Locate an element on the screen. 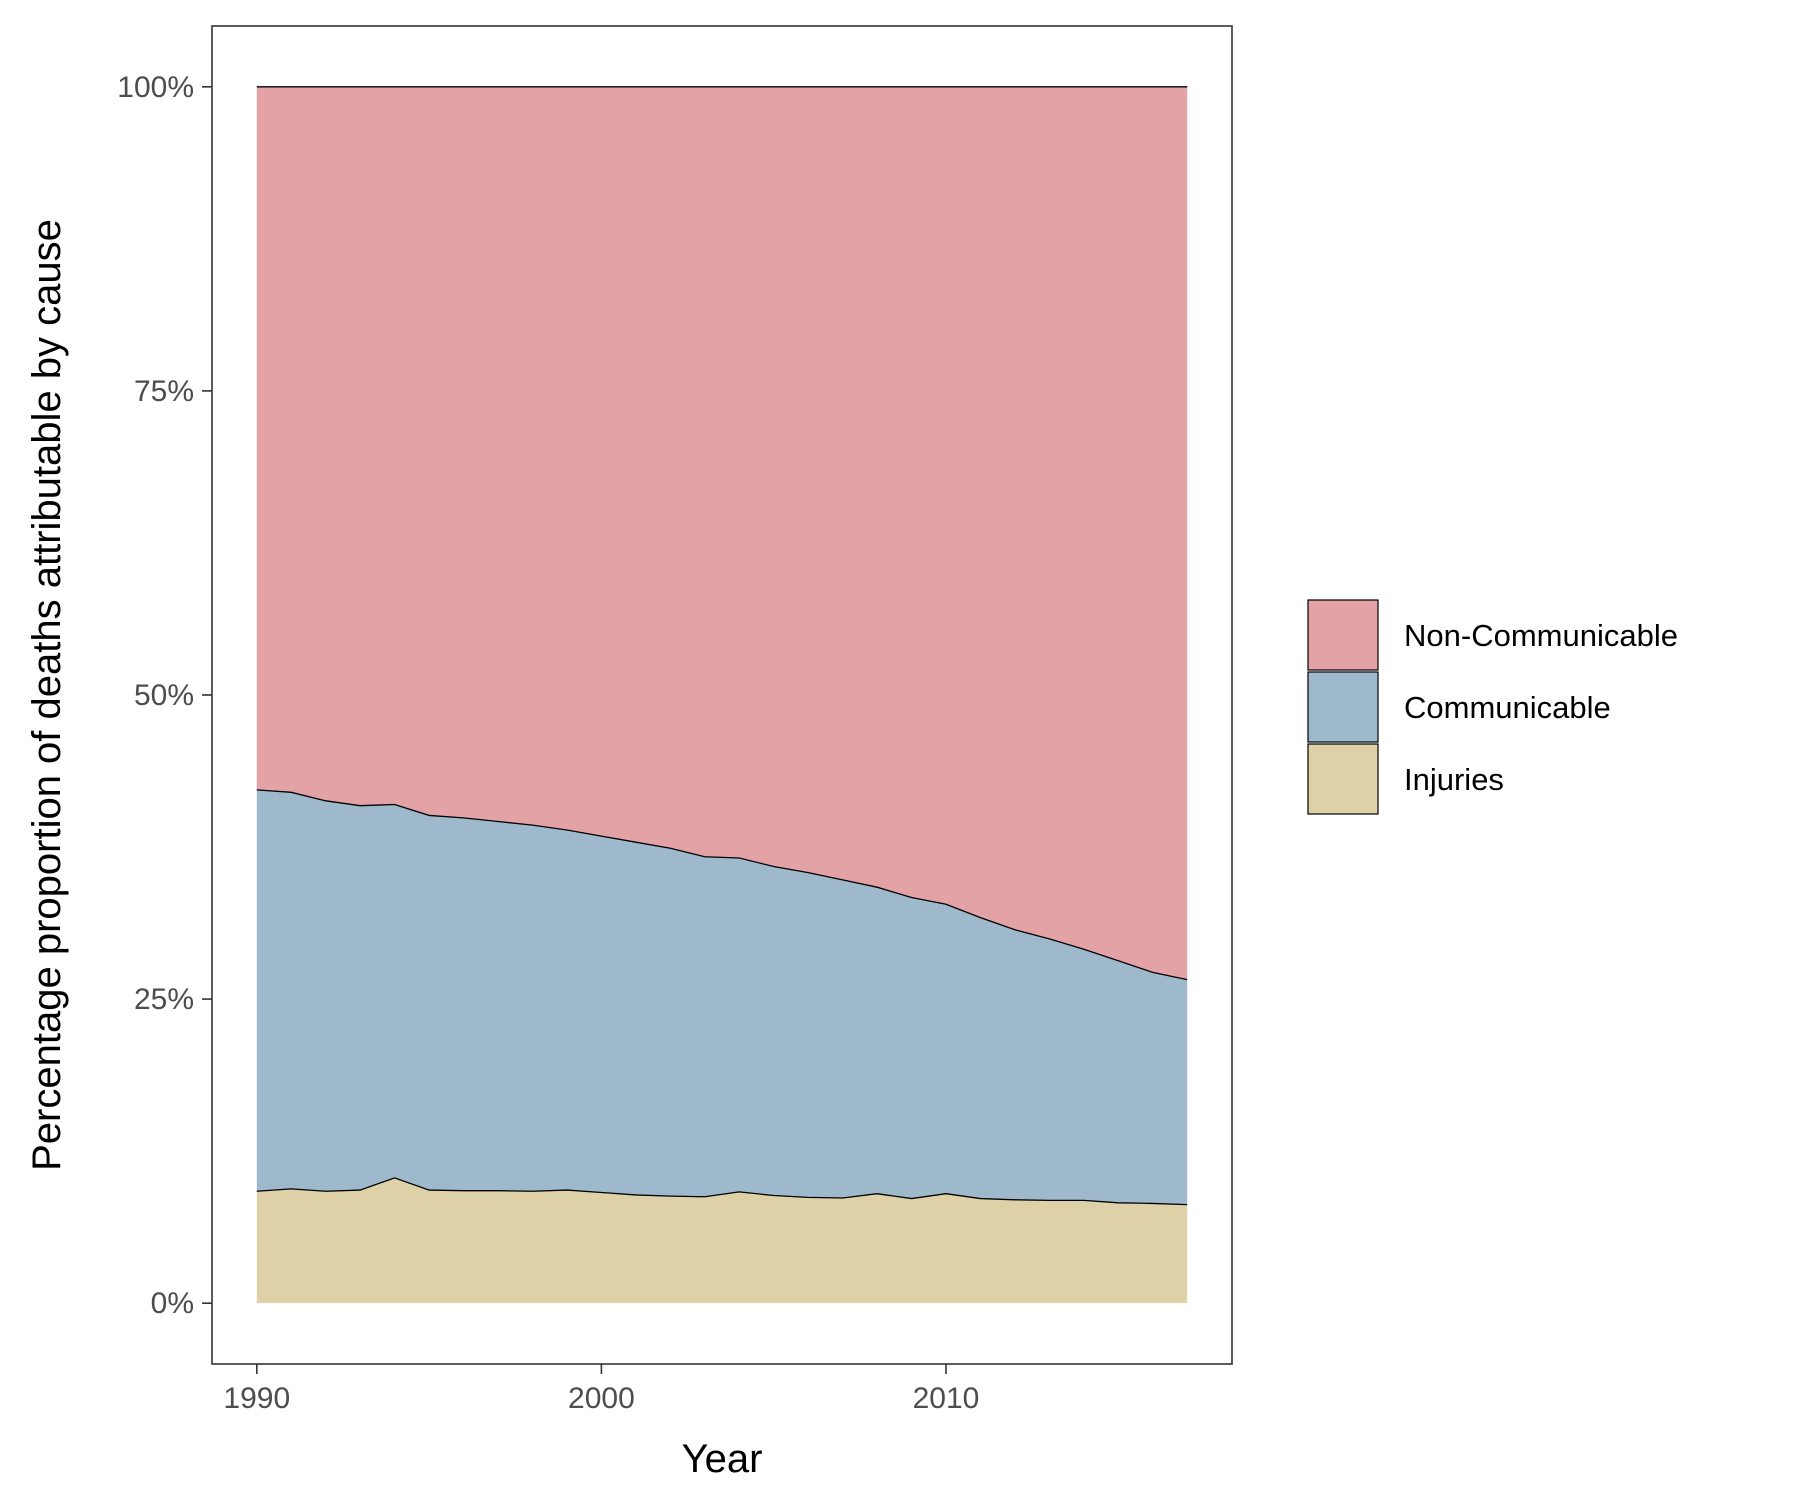 The height and width of the screenshot is (1500, 1800). legend-label-communicable: Communicable is located at coordinates (1507, 707).